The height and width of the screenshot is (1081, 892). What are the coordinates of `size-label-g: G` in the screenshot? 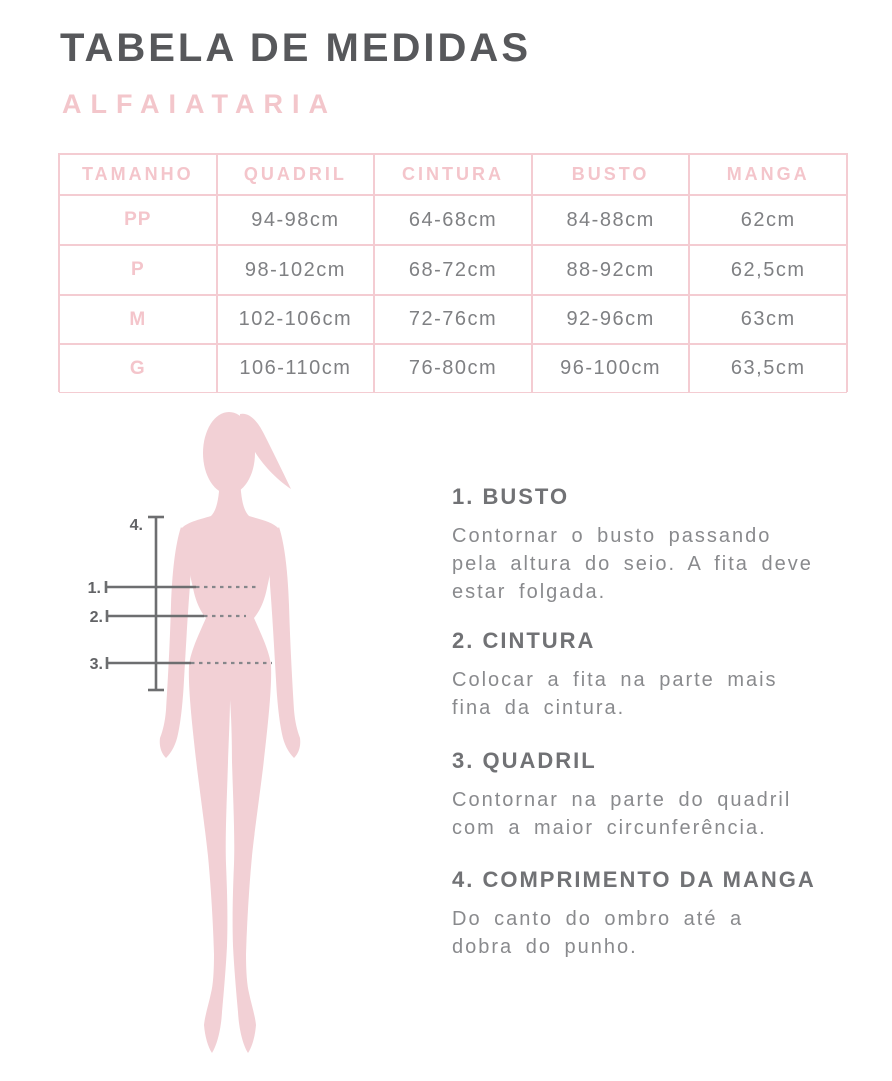 It's located at (138, 368).